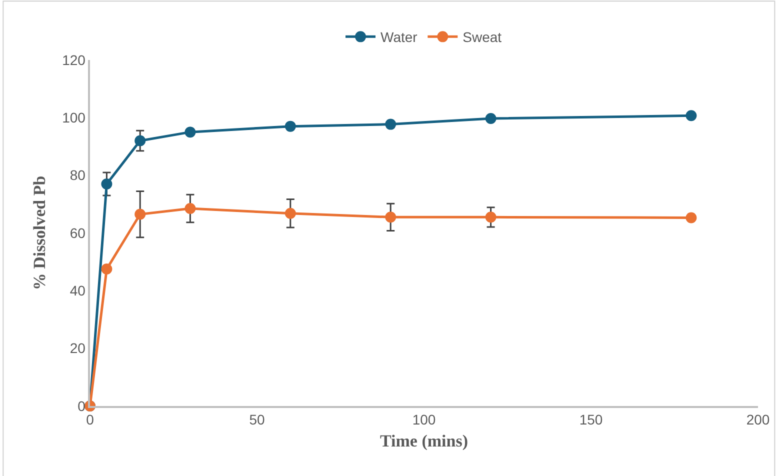 The height and width of the screenshot is (476, 782). I want to click on legend-label: Water, so click(399, 37).